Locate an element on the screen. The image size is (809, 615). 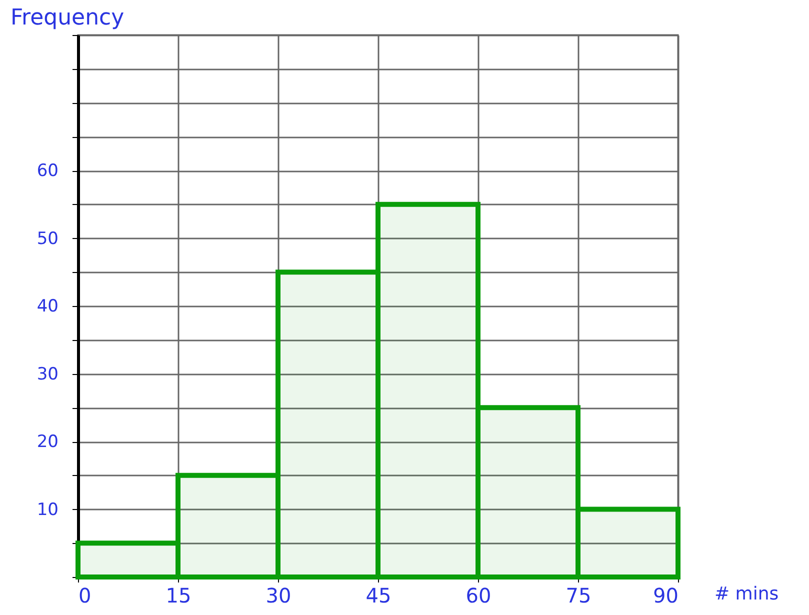
x-tick-label: 45 is located at coordinates (379, 596).